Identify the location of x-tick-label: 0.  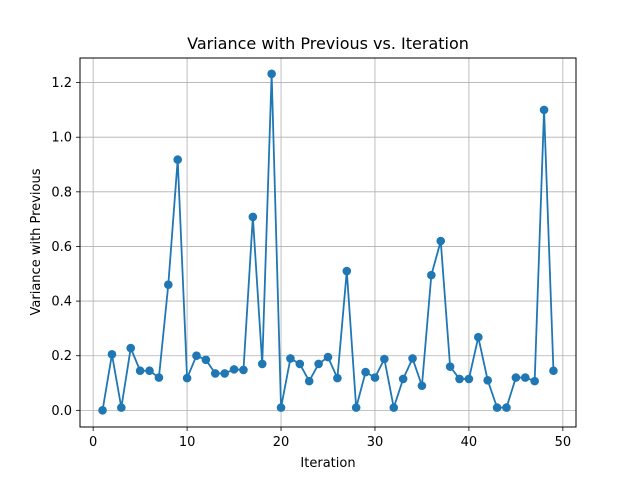
(93, 442).